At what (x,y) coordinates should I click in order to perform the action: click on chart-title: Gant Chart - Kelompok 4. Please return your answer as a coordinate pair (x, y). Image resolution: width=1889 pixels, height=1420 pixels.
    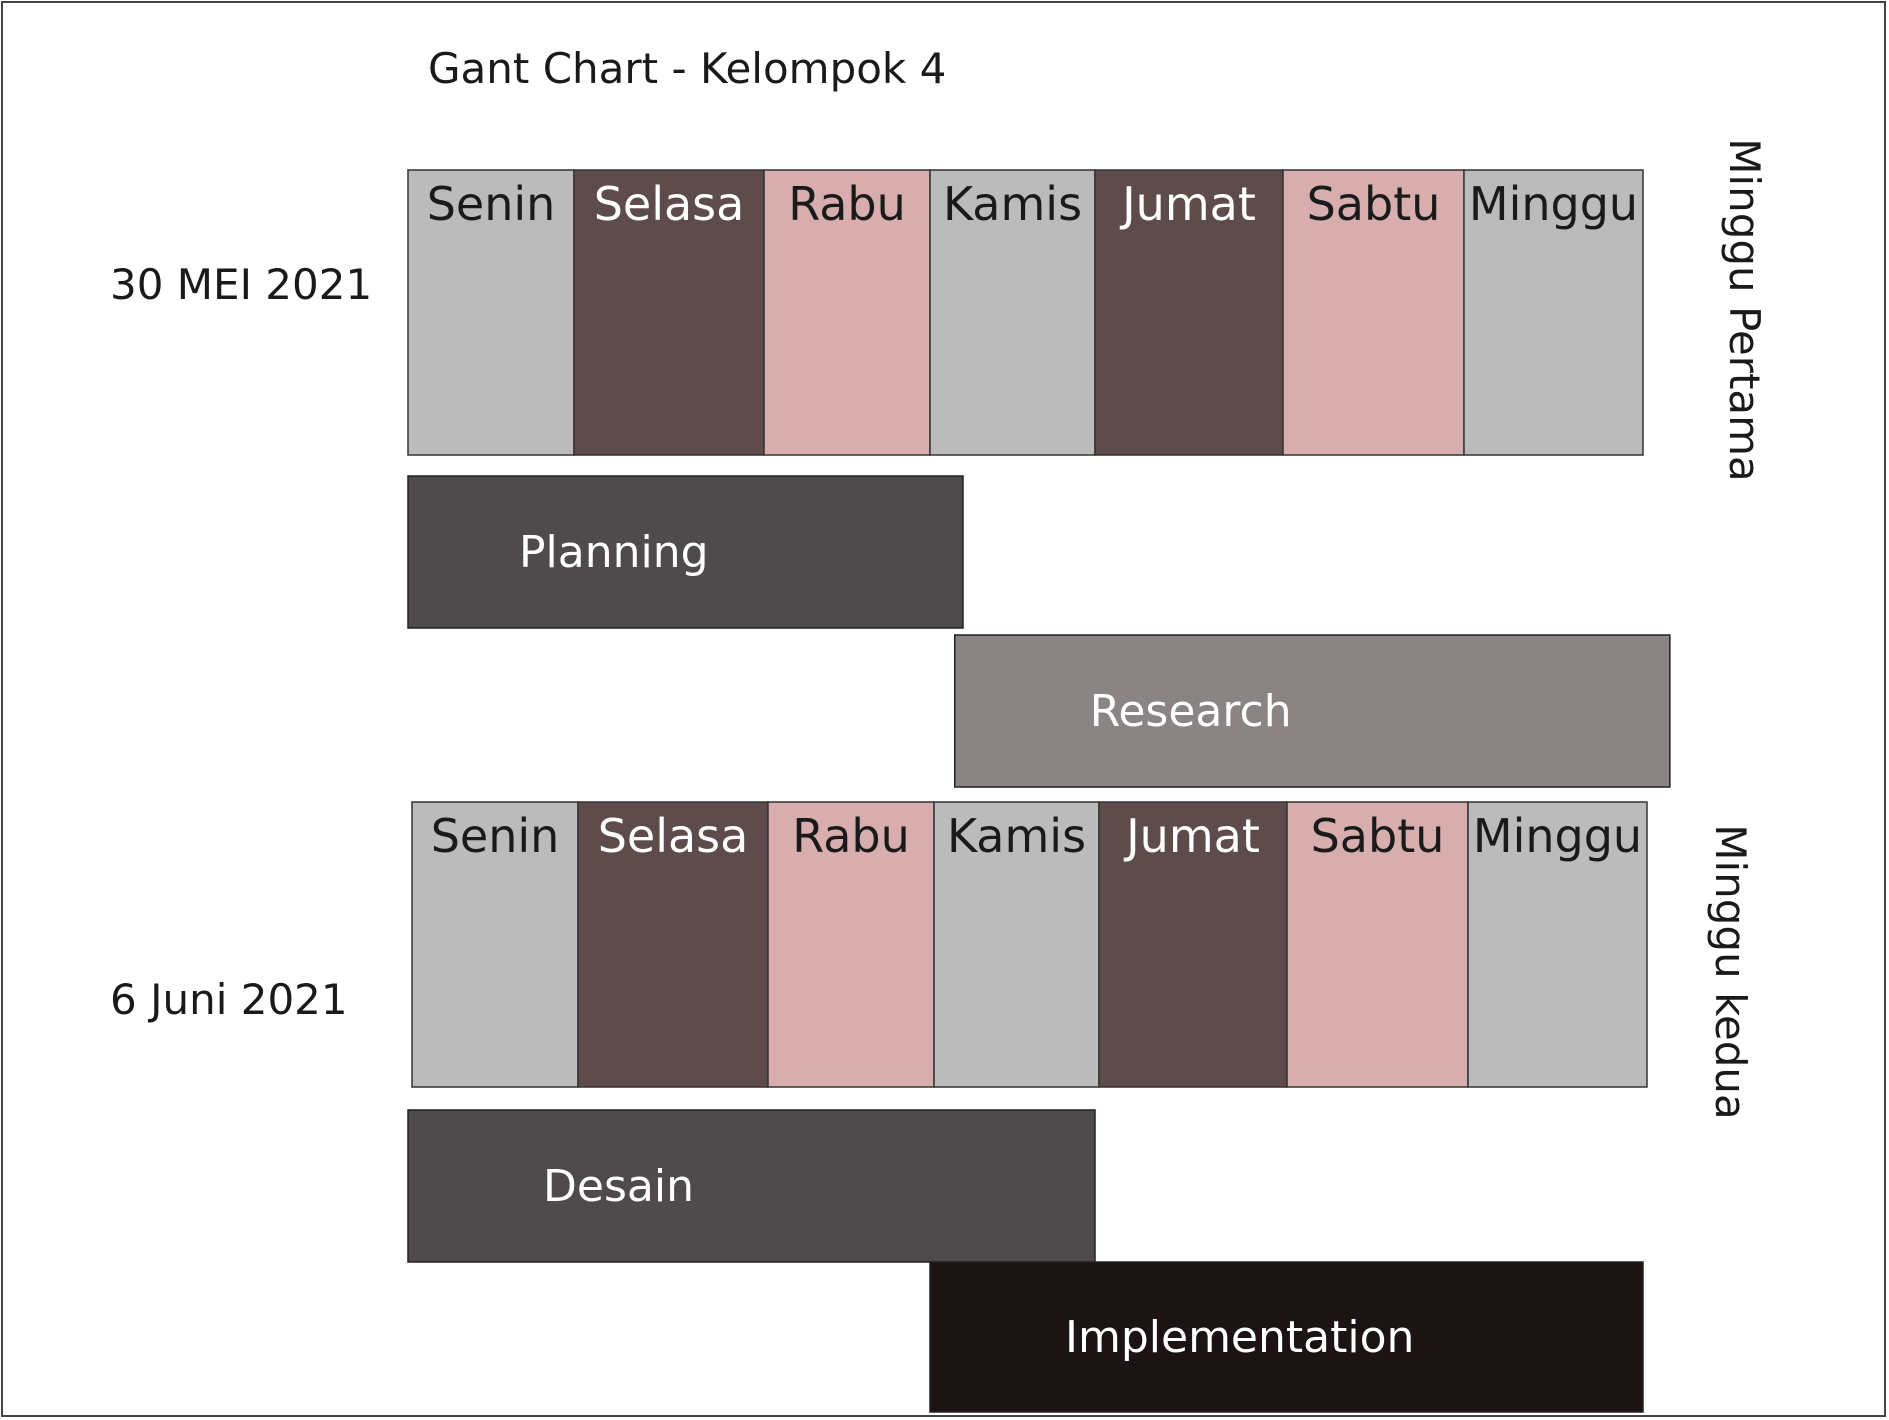
    Looking at the image, I should click on (687, 68).